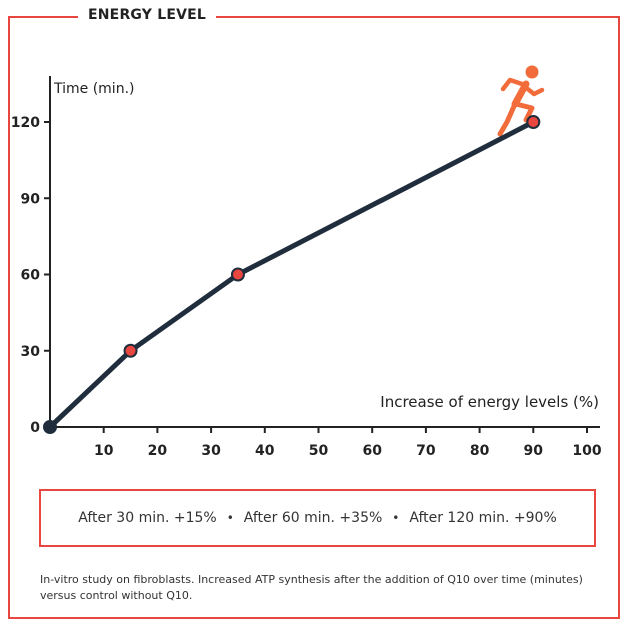 Image resolution: width=630 pixels, height=630 pixels. Describe the element at coordinates (426, 451) in the screenshot. I see `x-tick-label: 70` at that location.